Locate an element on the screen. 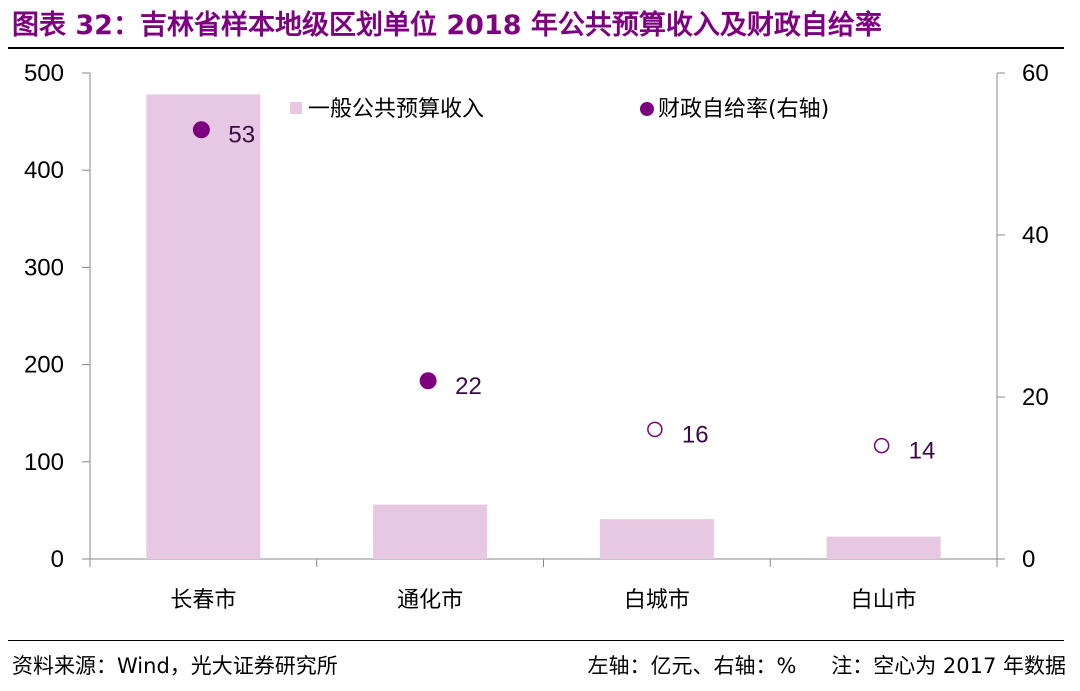 Image resolution: width=1080 pixels, height=691 pixels. category-label: 白城市 is located at coordinates (657, 600).